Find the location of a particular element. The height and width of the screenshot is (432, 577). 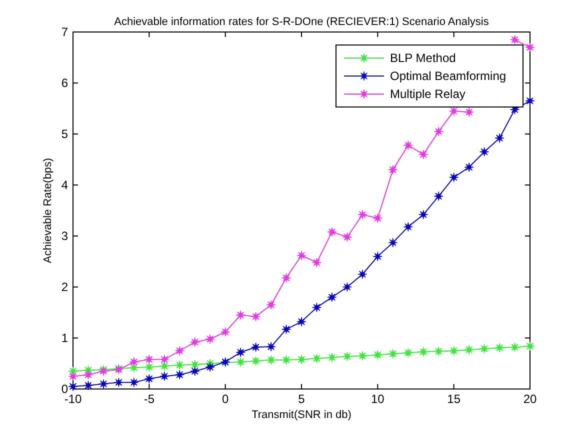

x-tick-label: 15 is located at coordinates (454, 399).